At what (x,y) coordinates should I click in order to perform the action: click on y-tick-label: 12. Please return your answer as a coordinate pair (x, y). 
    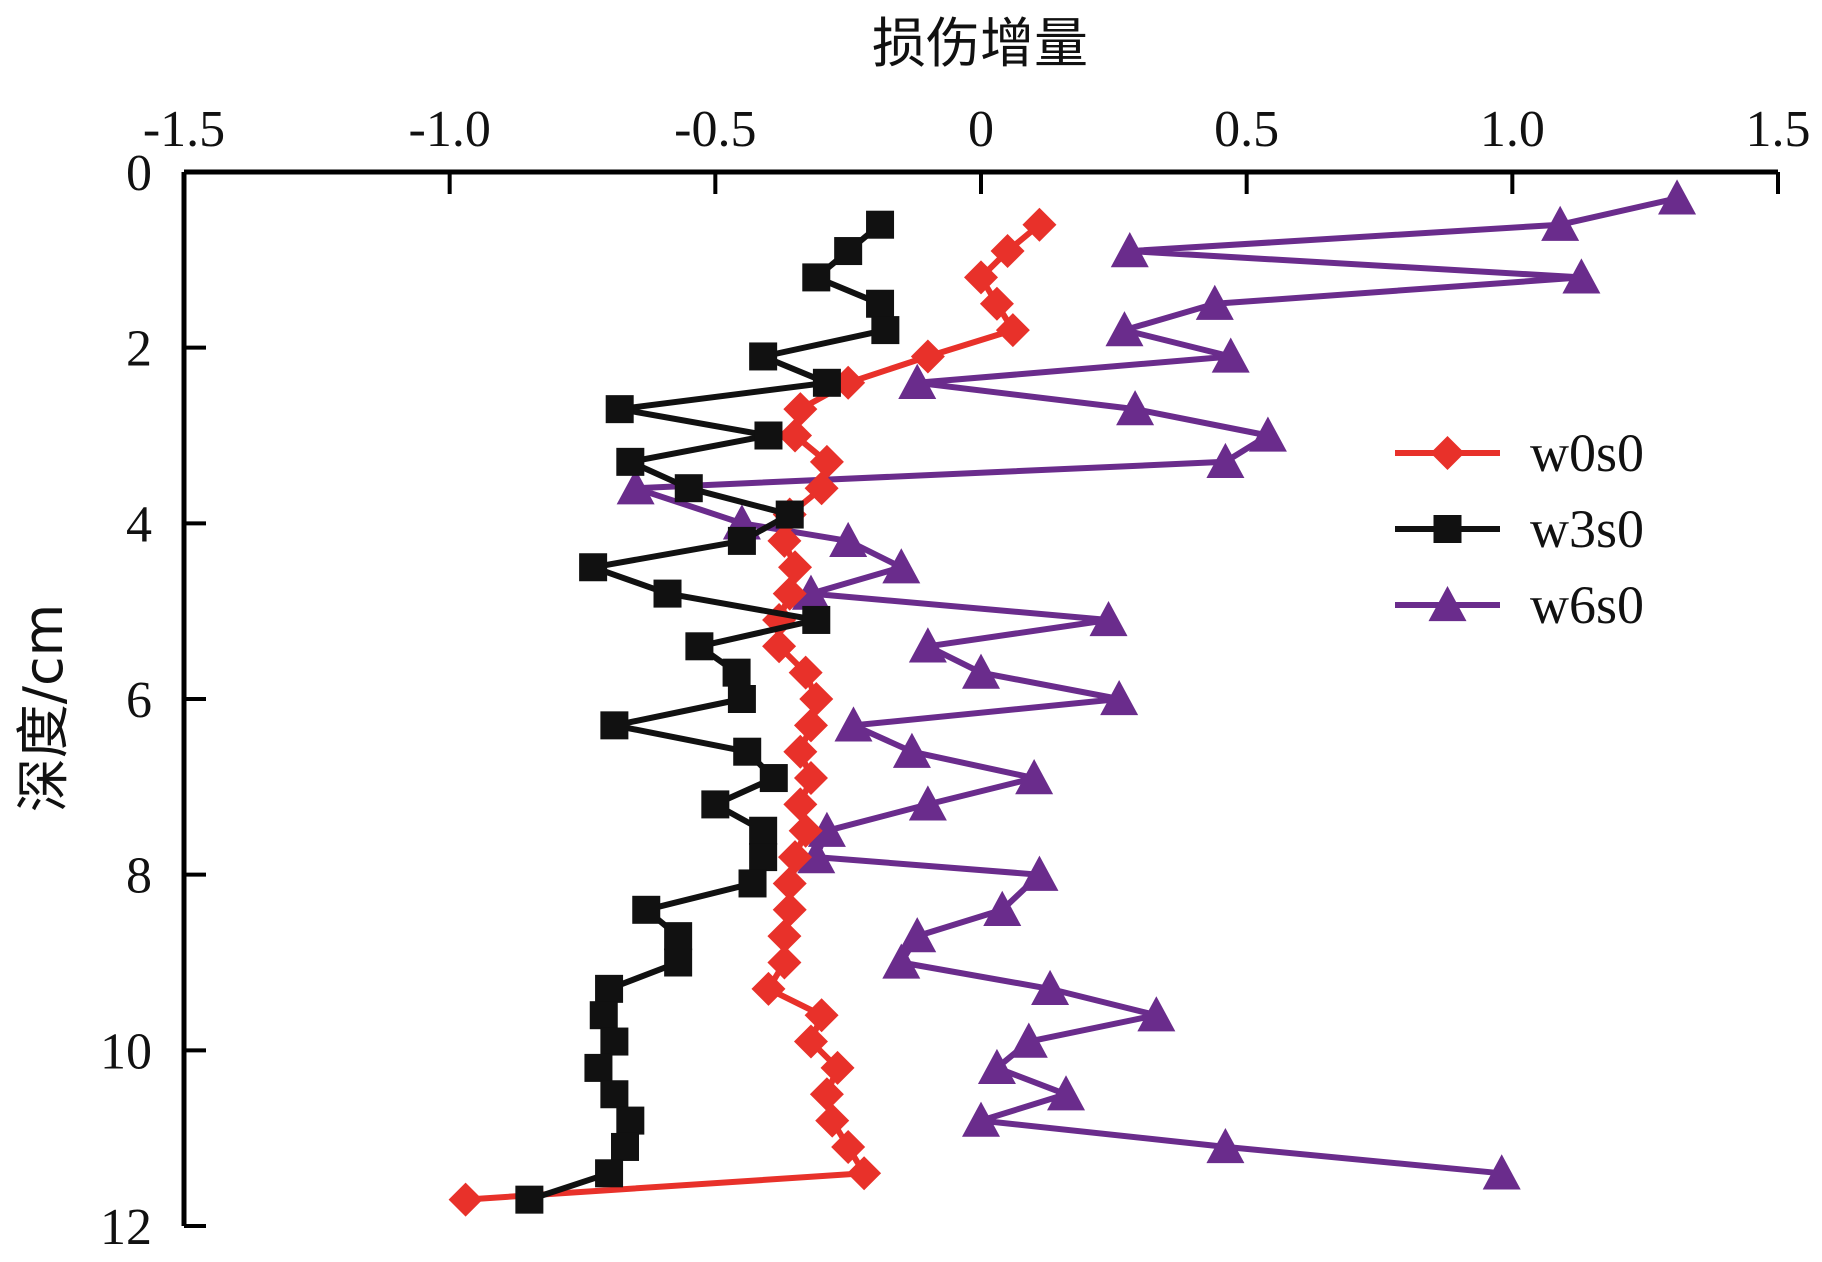
    Looking at the image, I should click on (126, 1227).